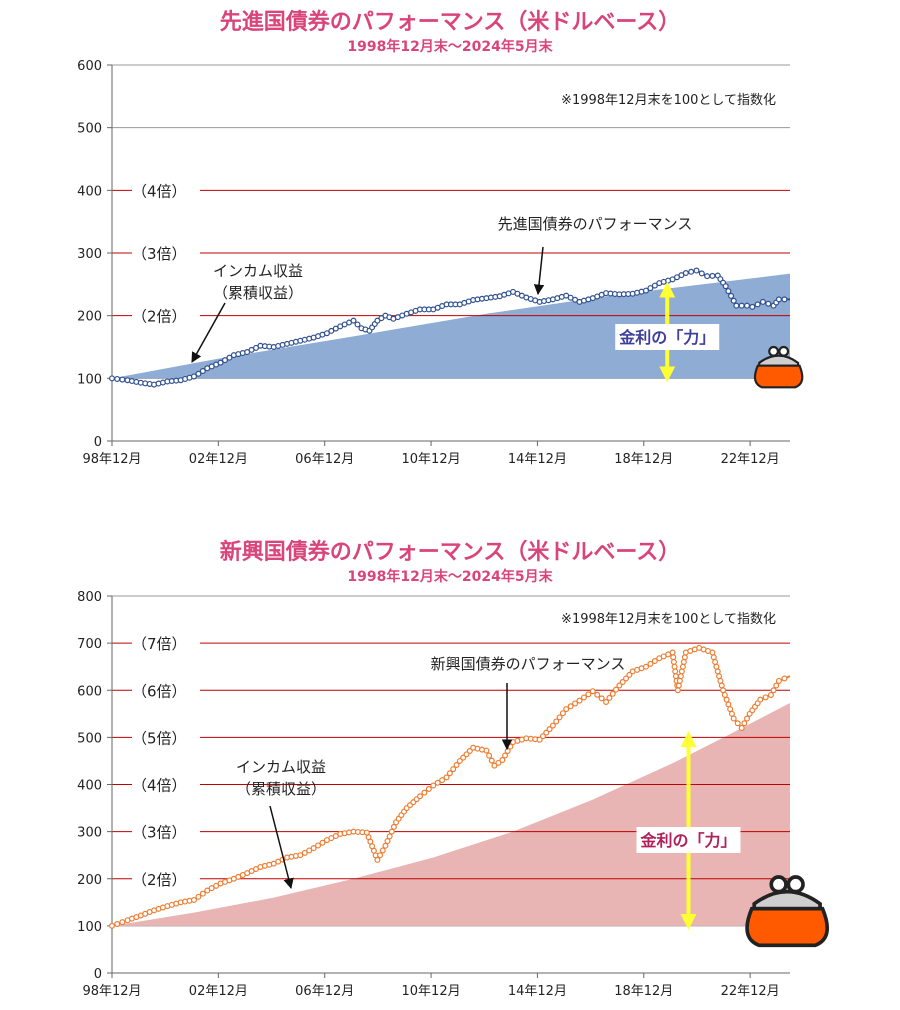 The height and width of the screenshot is (1010, 900). Describe the element at coordinates (218, 991) in the screenshot. I see `x-tick-label: 02年12月` at that location.